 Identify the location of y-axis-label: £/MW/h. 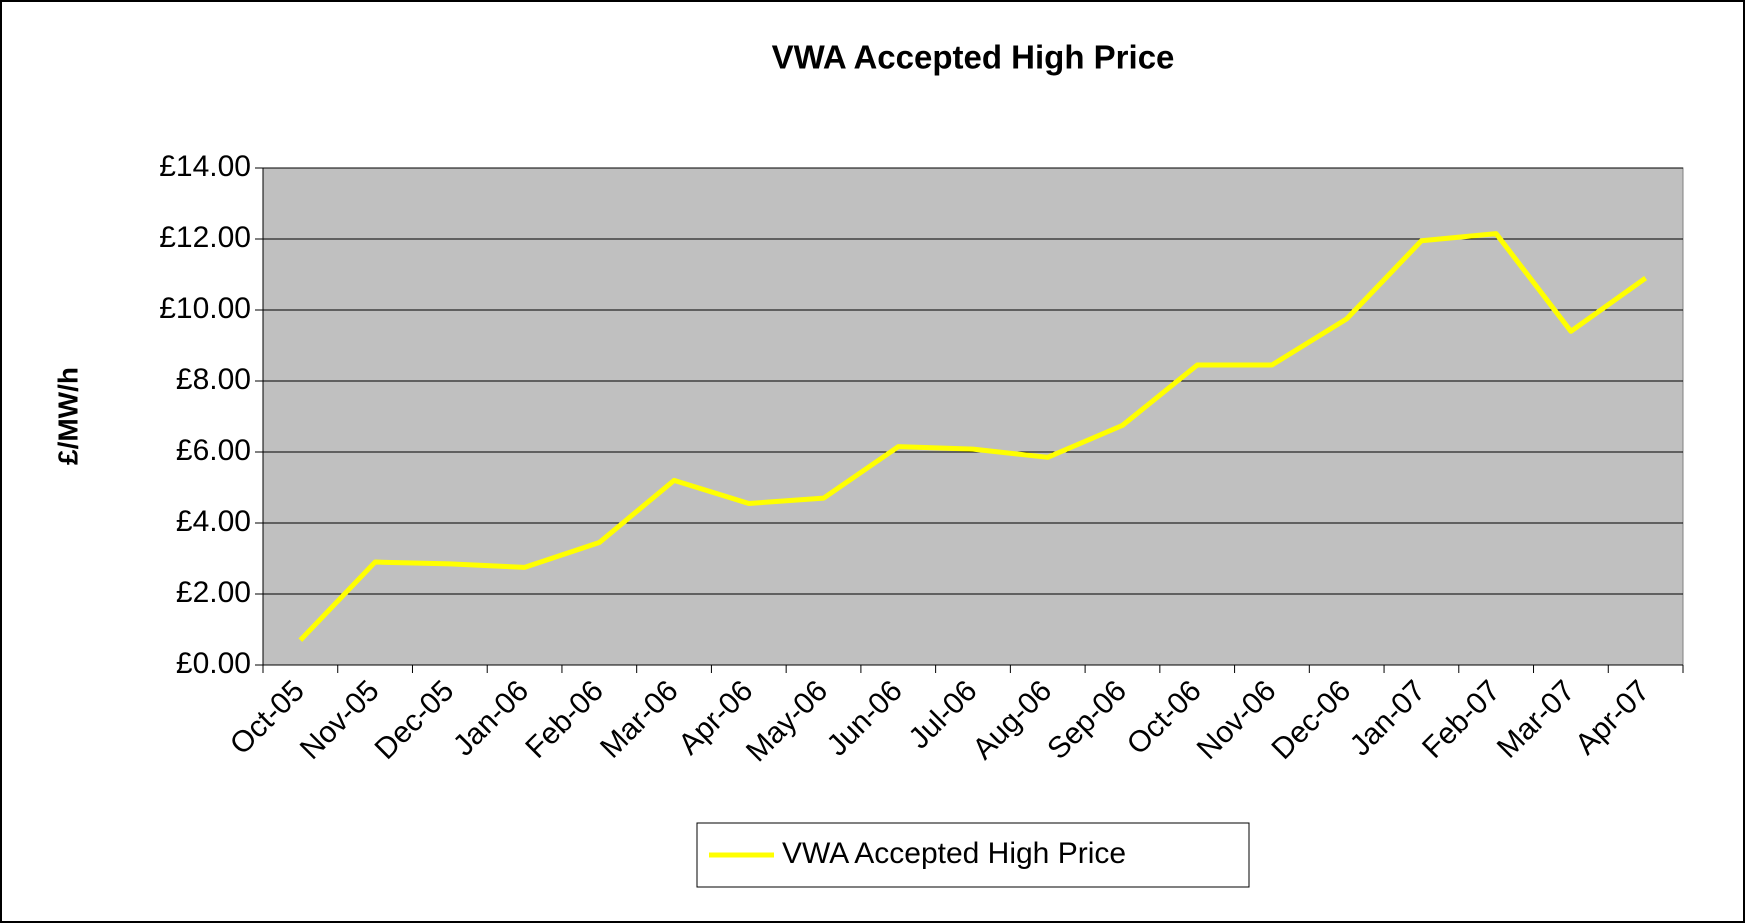
(67, 416).